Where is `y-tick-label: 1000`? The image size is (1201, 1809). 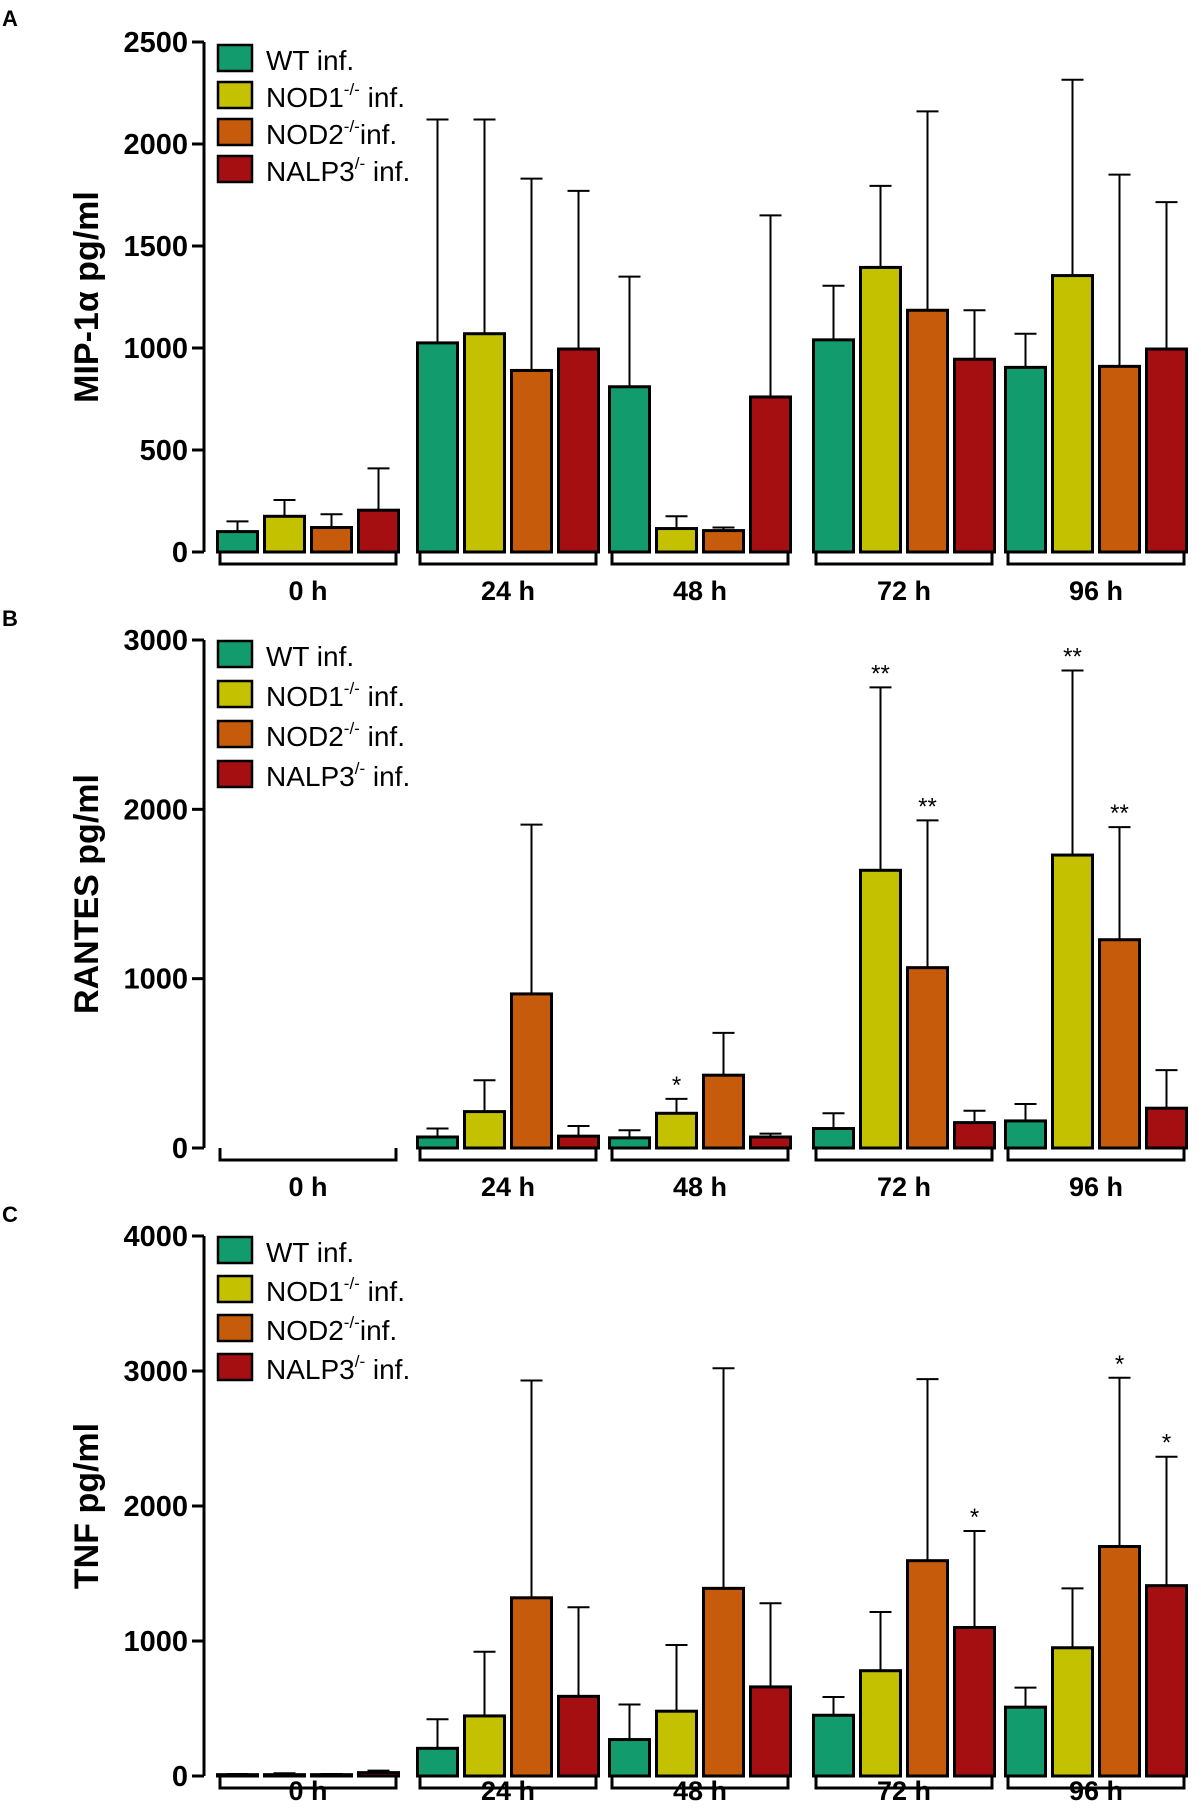 y-tick-label: 1000 is located at coordinates (155, 980).